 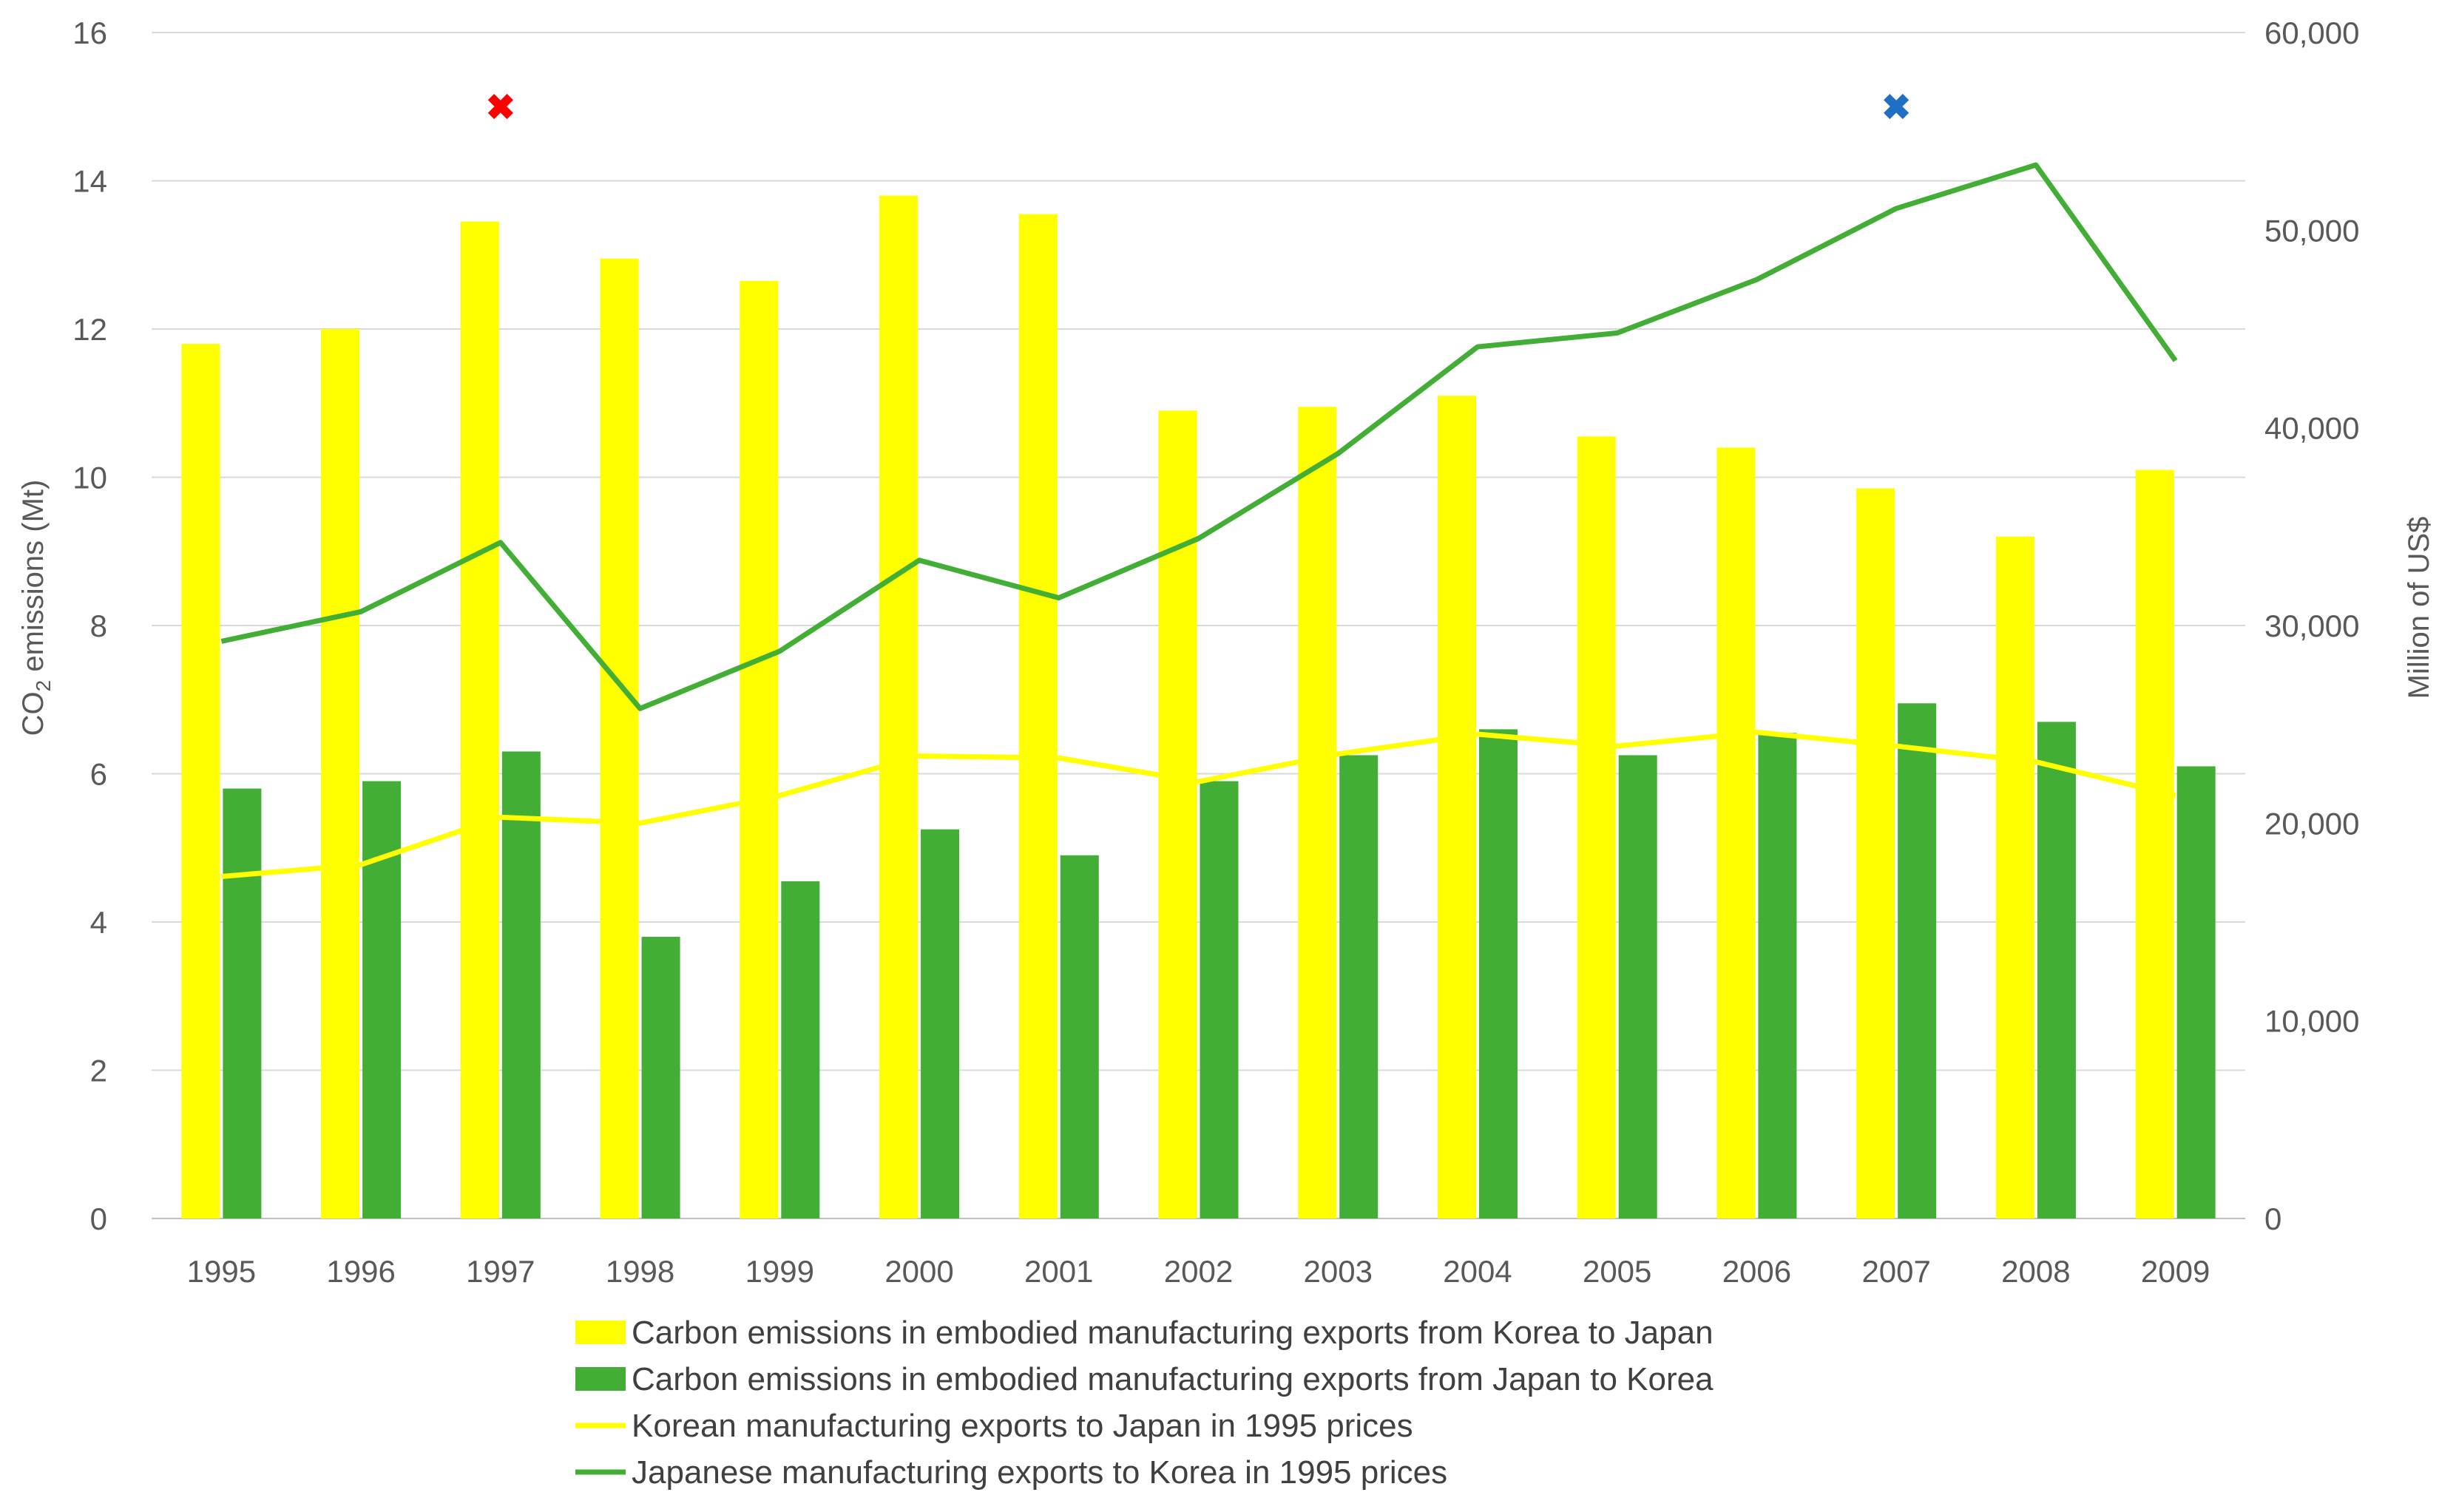 What do you see at coordinates (1338, 1271) in the screenshot?
I see `x-tick-label: 2003` at bounding box center [1338, 1271].